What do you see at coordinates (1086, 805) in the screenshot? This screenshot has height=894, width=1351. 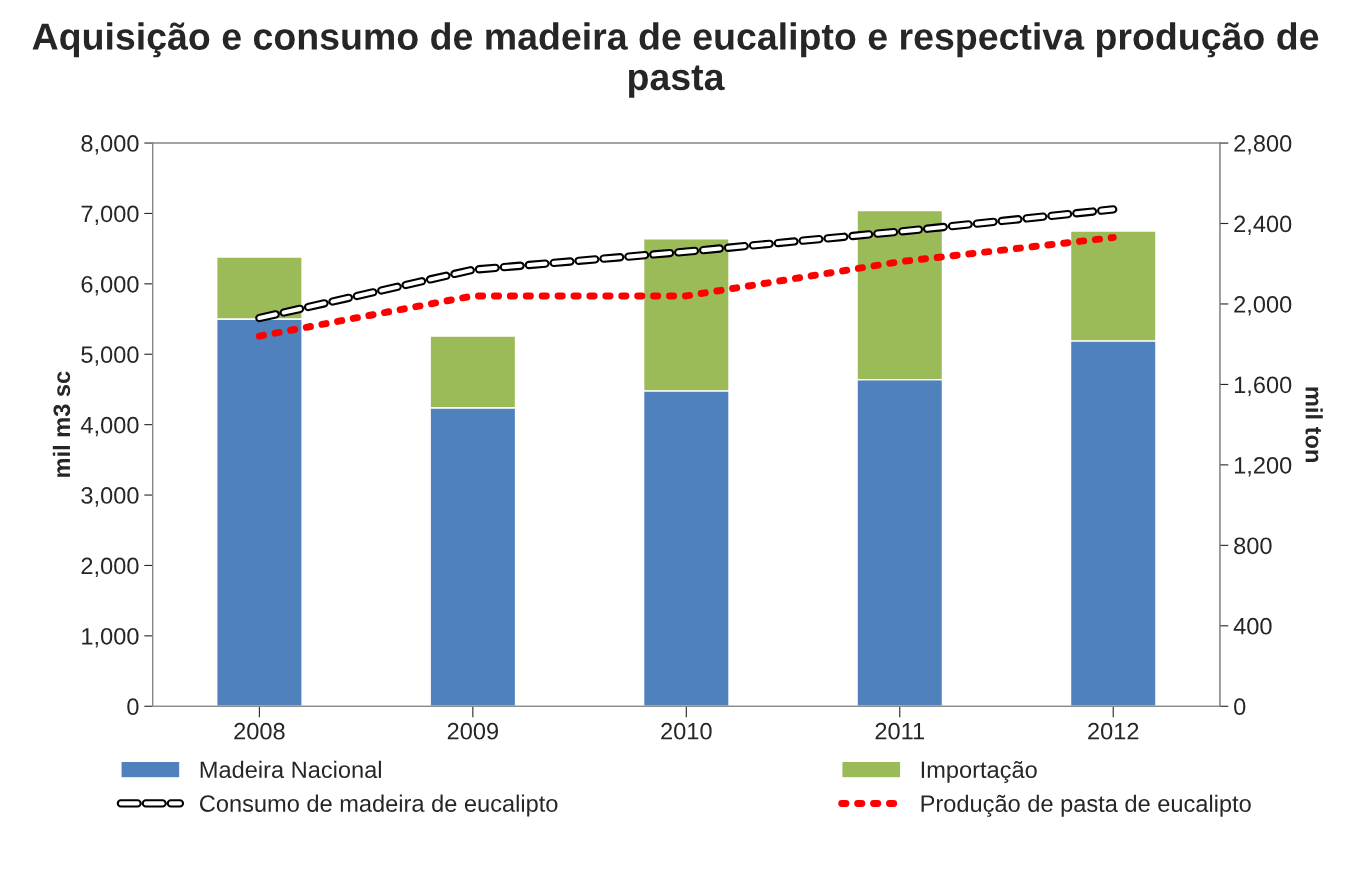 I see `legend-label: Produção de pasta de eucalipto` at bounding box center [1086, 805].